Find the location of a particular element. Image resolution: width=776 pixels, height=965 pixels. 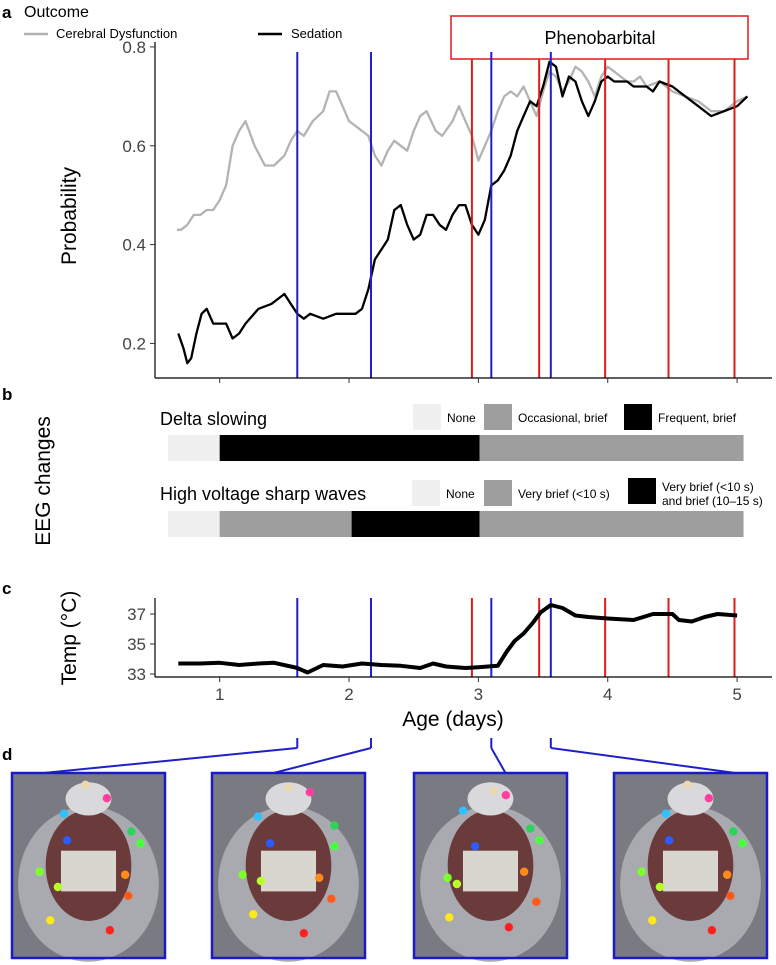

y-tick-label: 0.4 is located at coordinates (134, 245).